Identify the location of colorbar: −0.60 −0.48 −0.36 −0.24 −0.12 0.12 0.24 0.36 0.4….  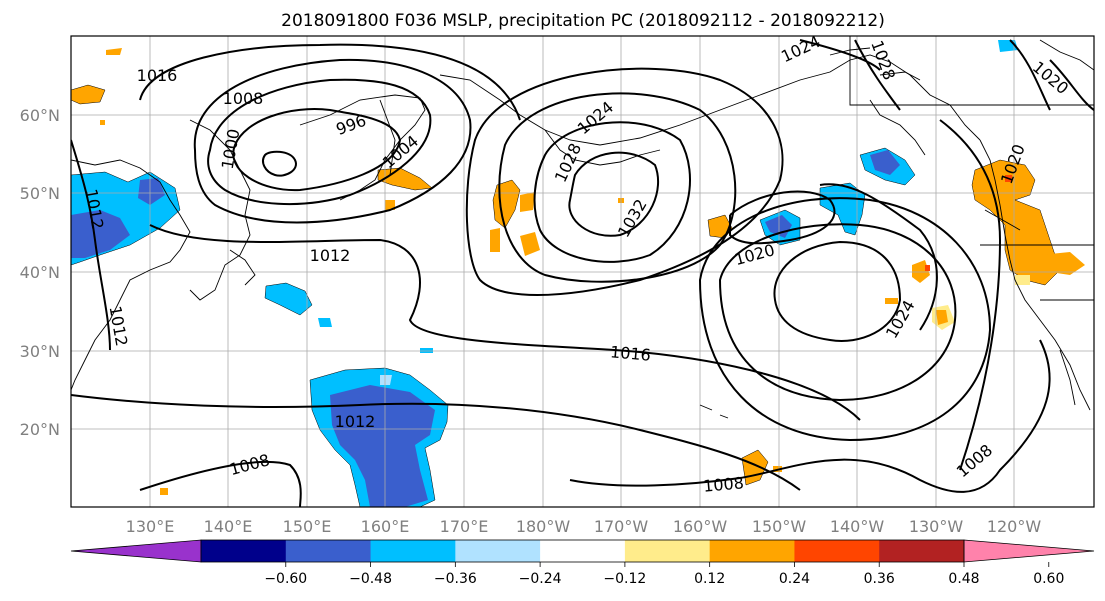
(582, 563).